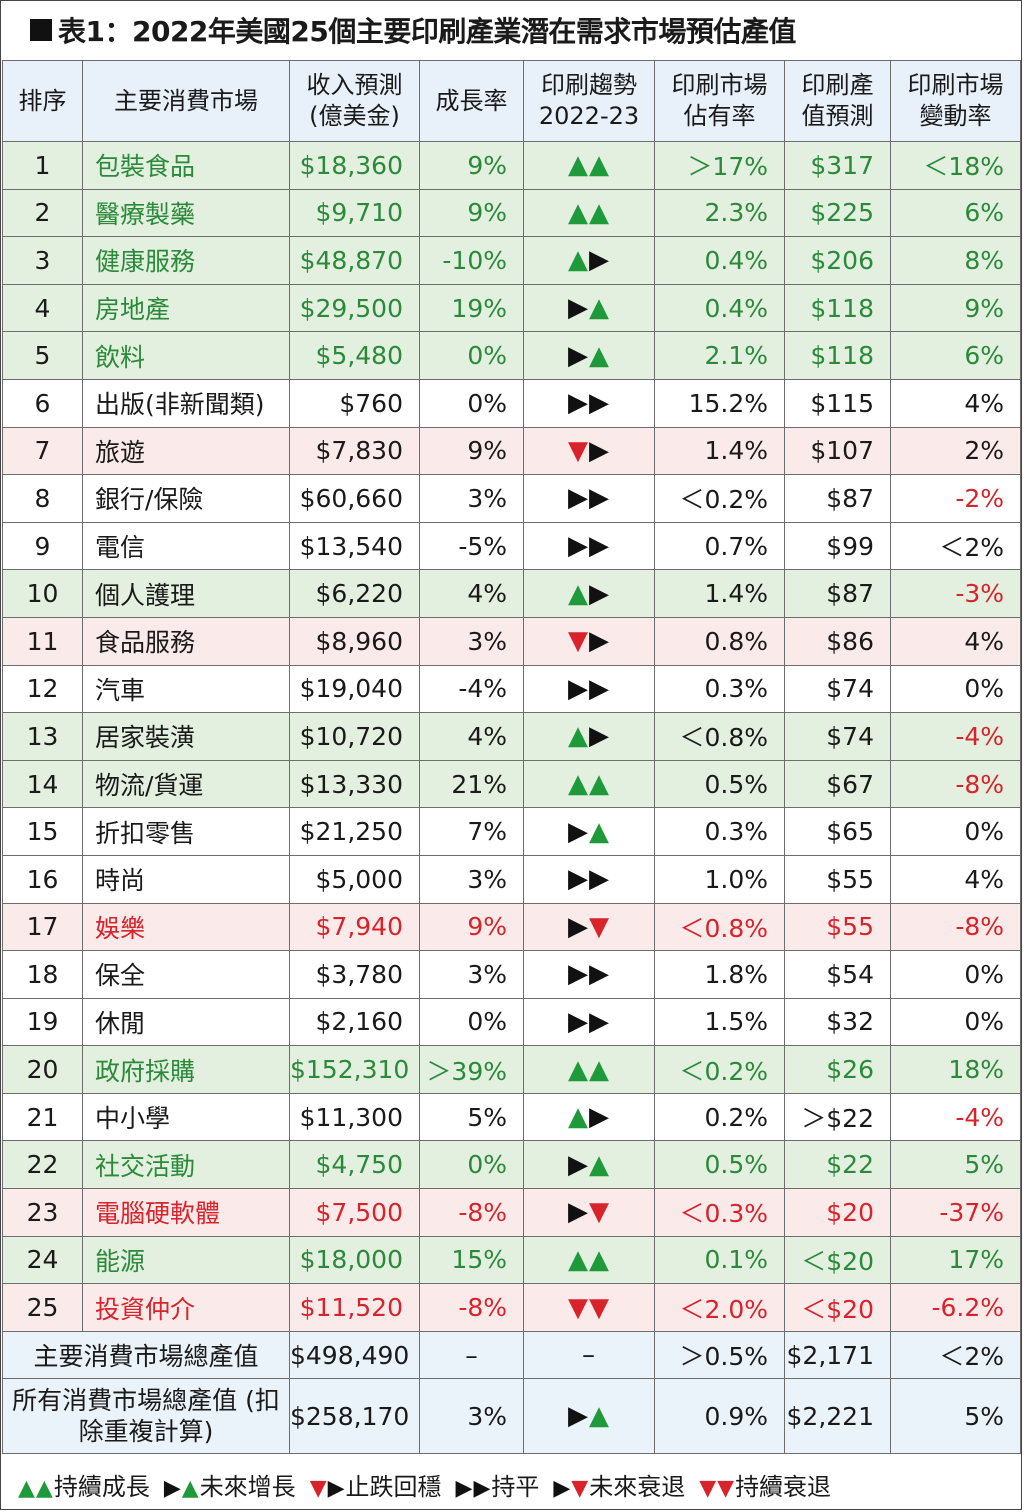 The width and height of the screenshot is (1024, 1512). What do you see at coordinates (354, 927) in the screenshot?
I see `revenue-cell: $7,940` at bounding box center [354, 927].